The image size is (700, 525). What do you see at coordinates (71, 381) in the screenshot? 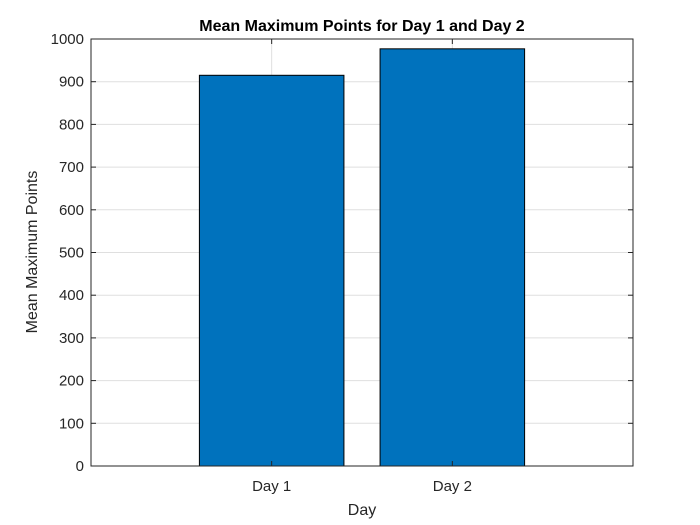
I see `y-tick-label: 200` at bounding box center [71, 381].